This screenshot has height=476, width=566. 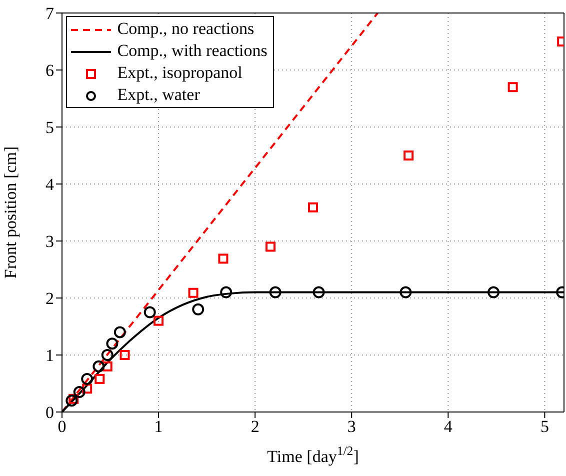 What do you see at coordinates (179, 72) in the screenshot?
I see `legend-label: Expt., isopropanol` at bounding box center [179, 72].